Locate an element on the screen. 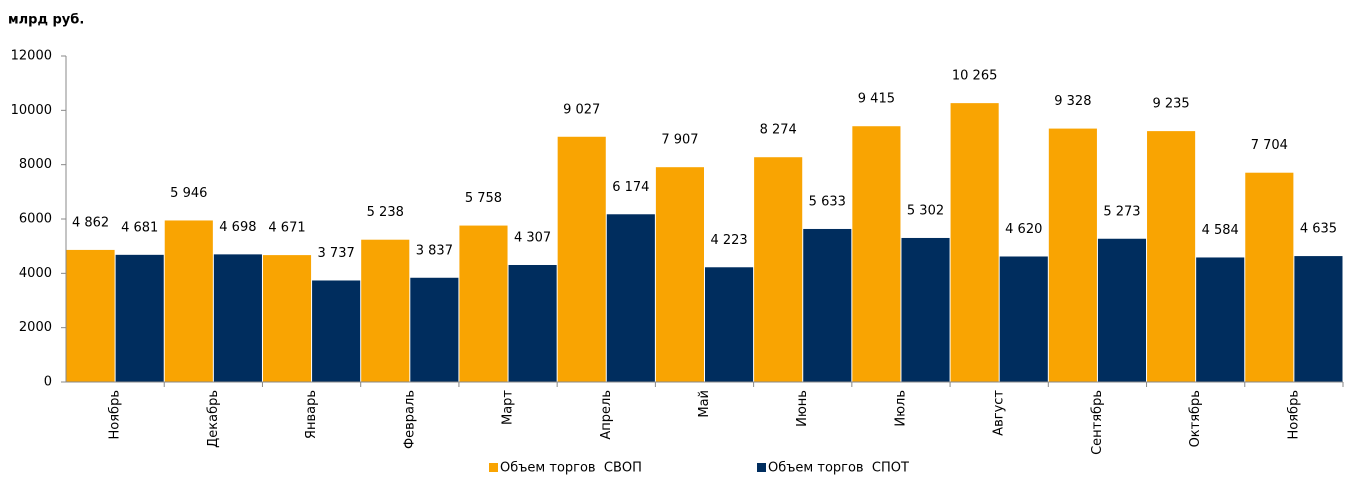  x-tick-label: Декабрь is located at coordinates (213, 419).